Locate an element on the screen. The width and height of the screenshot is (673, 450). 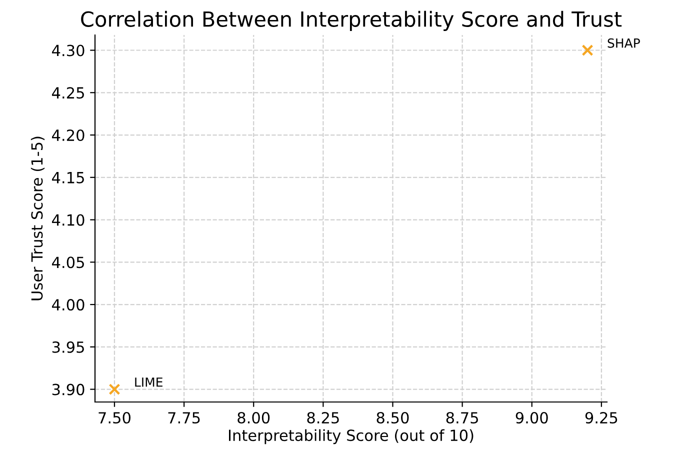
x-tick-label: 9.25 is located at coordinates (601, 418).